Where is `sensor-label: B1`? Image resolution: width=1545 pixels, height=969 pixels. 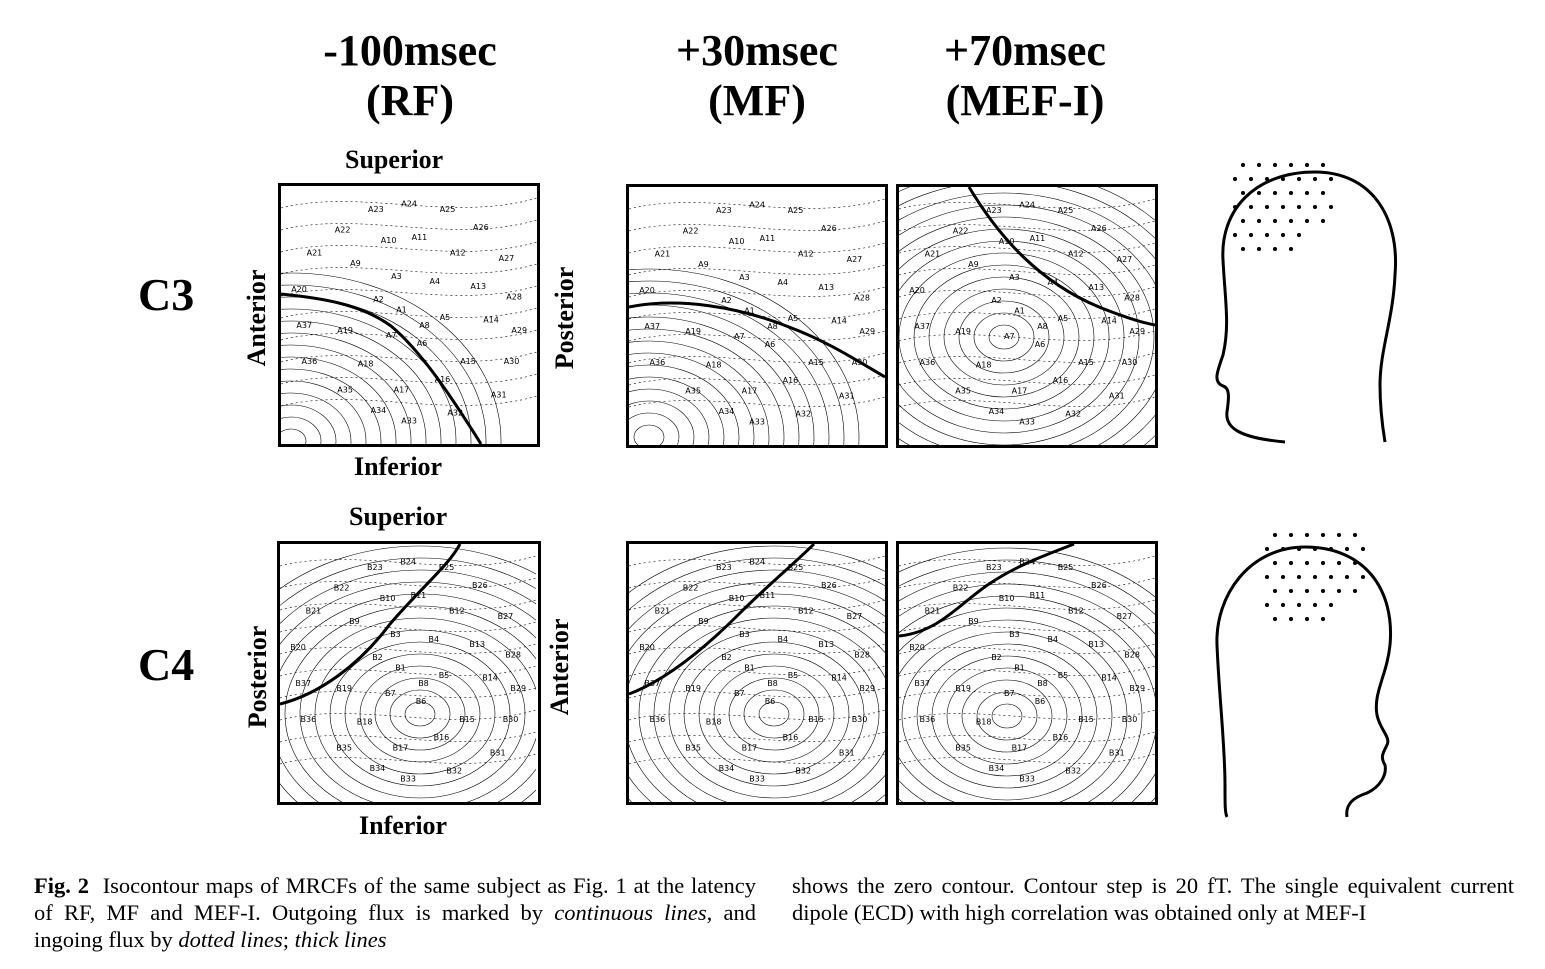
sensor-label: B1 is located at coordinates (1019, 667).